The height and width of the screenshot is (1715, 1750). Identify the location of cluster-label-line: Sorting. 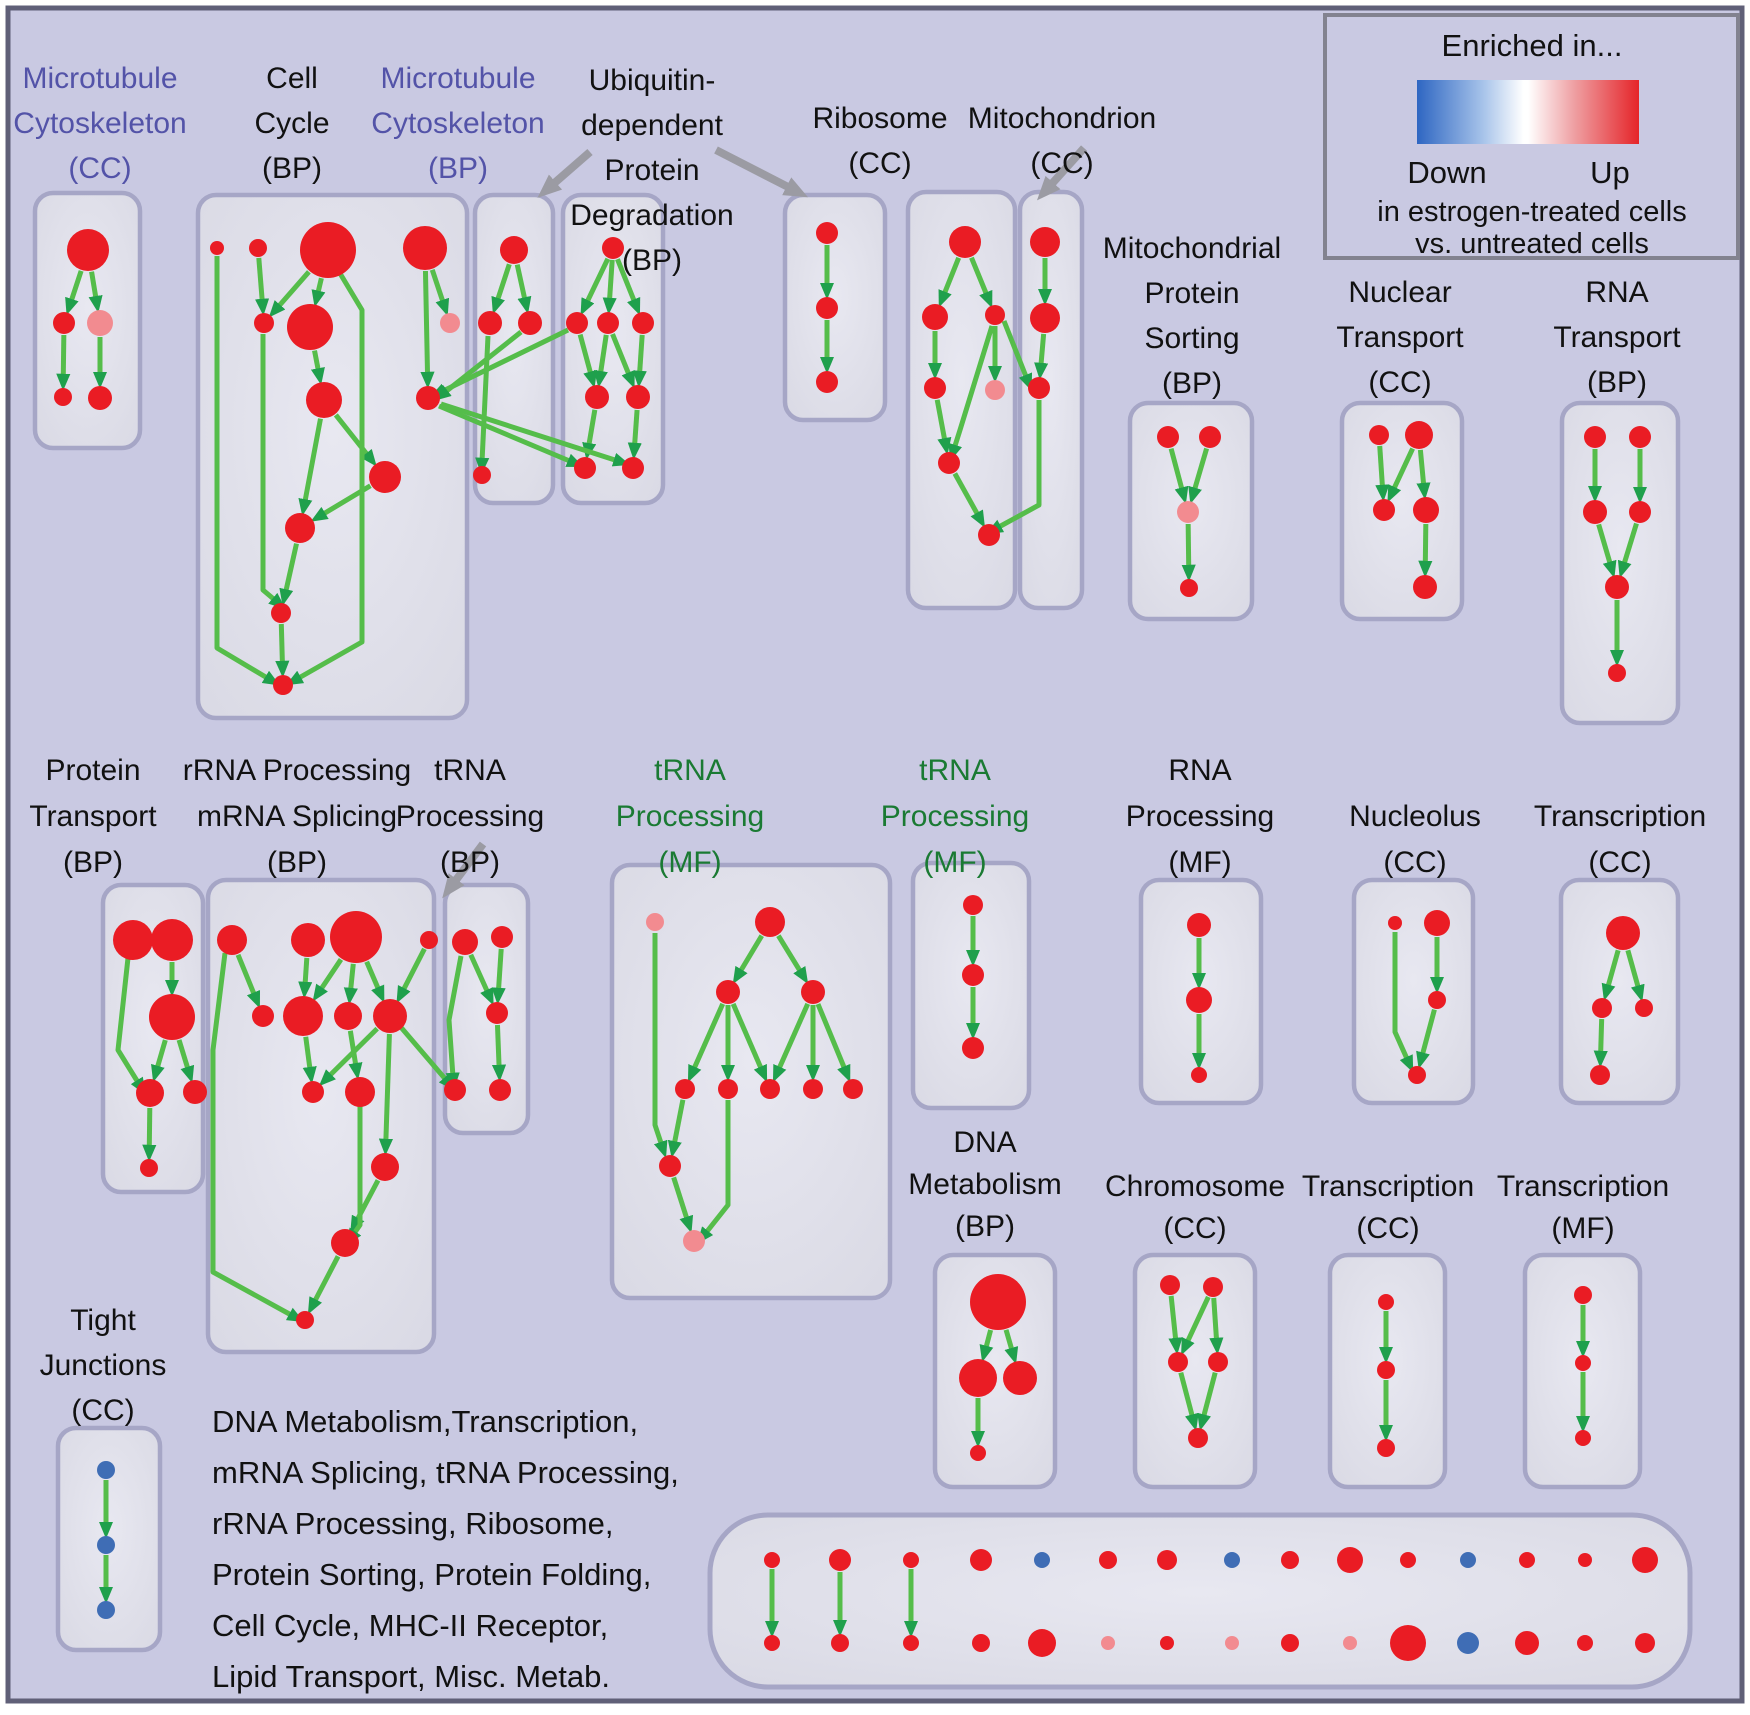
(1191, 338).